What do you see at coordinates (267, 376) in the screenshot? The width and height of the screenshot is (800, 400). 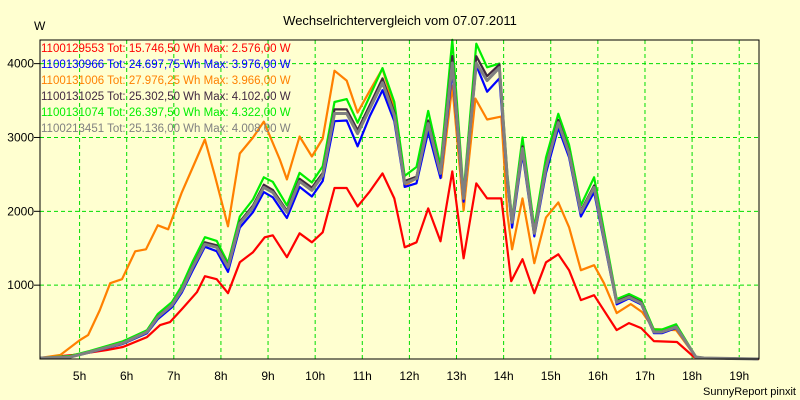 I see `x-tick-label: 9h` at bounding box center [267, 376].